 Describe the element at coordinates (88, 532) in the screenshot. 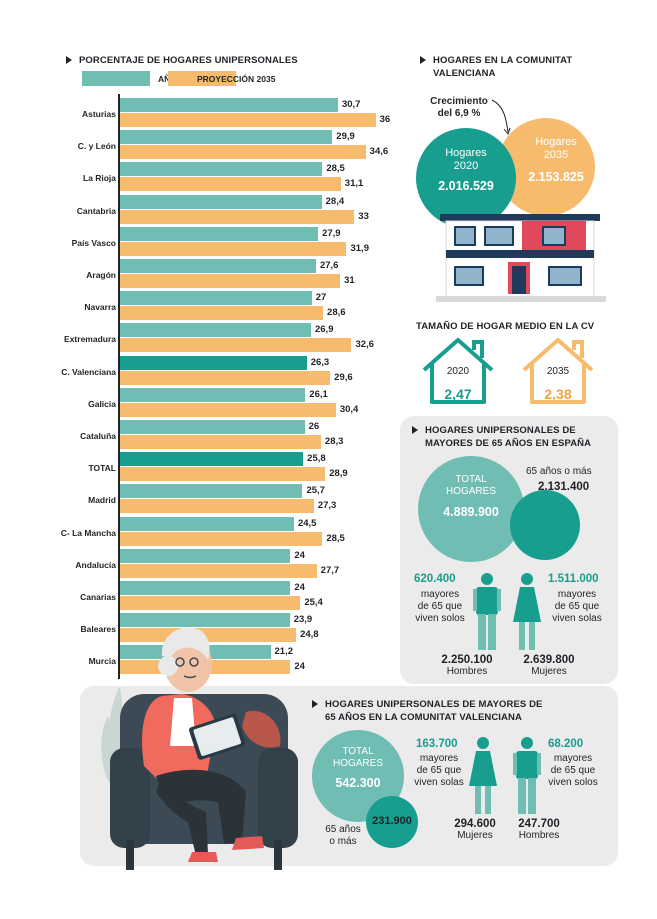

I see `category-label: C- La Mancha` at that location.